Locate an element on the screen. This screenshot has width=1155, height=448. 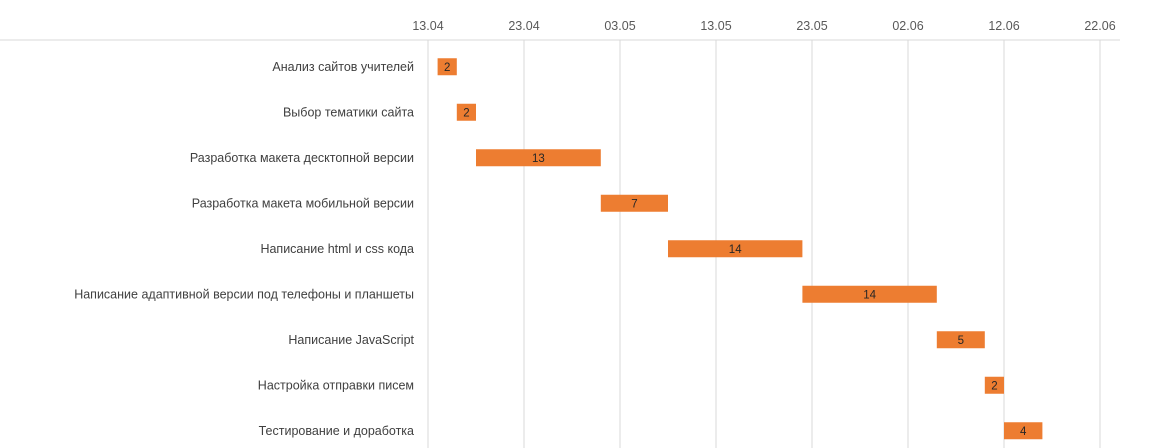
task-label: Анализ сайтов учителей is located at coordinates (343, 67).